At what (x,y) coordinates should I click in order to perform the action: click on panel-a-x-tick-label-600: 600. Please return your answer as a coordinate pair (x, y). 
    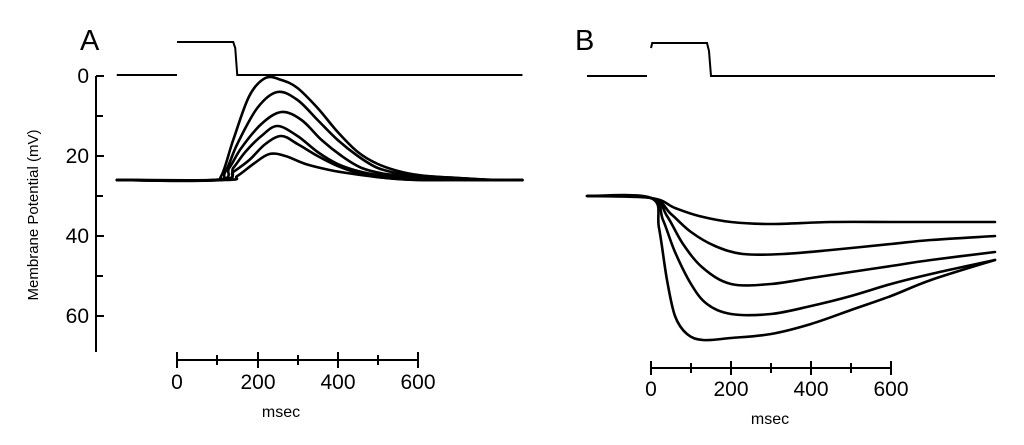
    Looking at the image, I should click on (417, 382).